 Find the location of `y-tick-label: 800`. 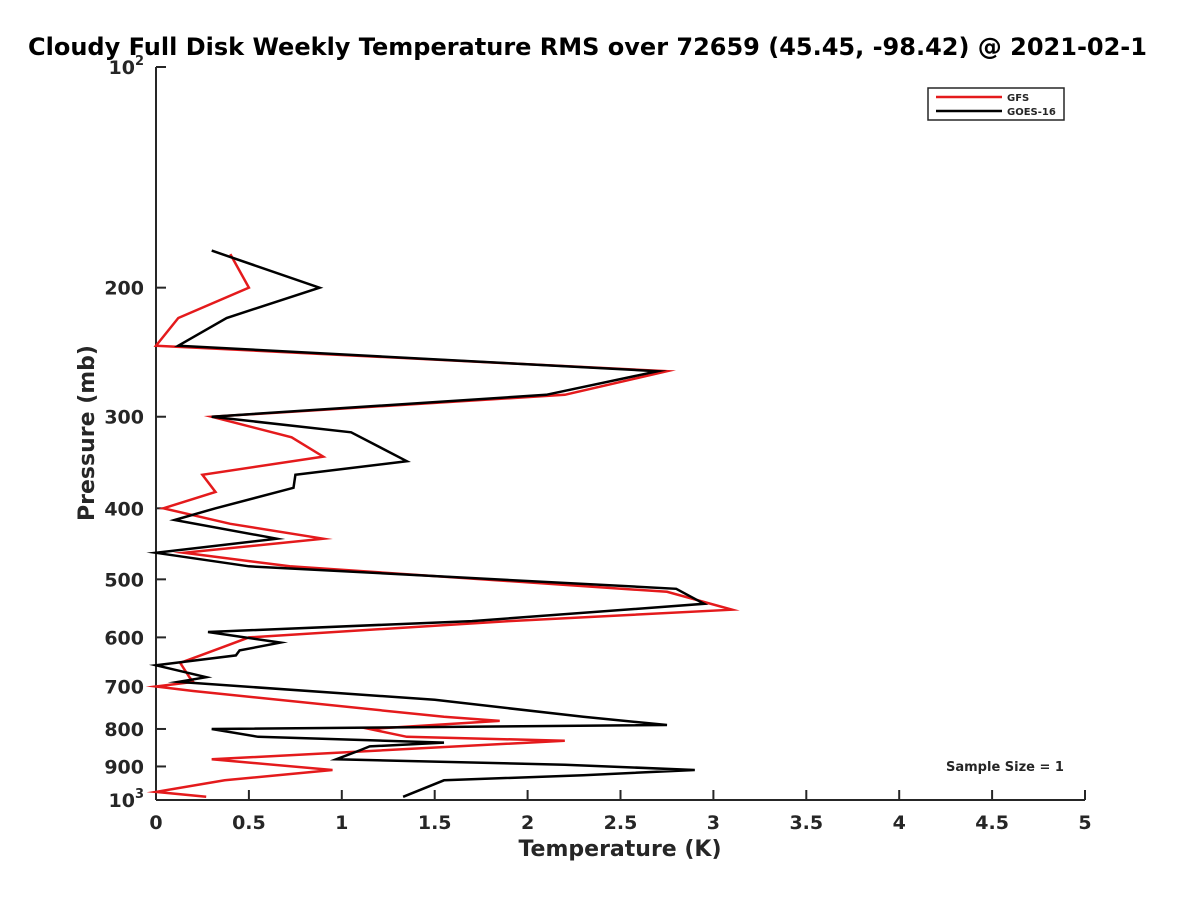

y-tick-label: 800 is located at coordinates (124, 730).